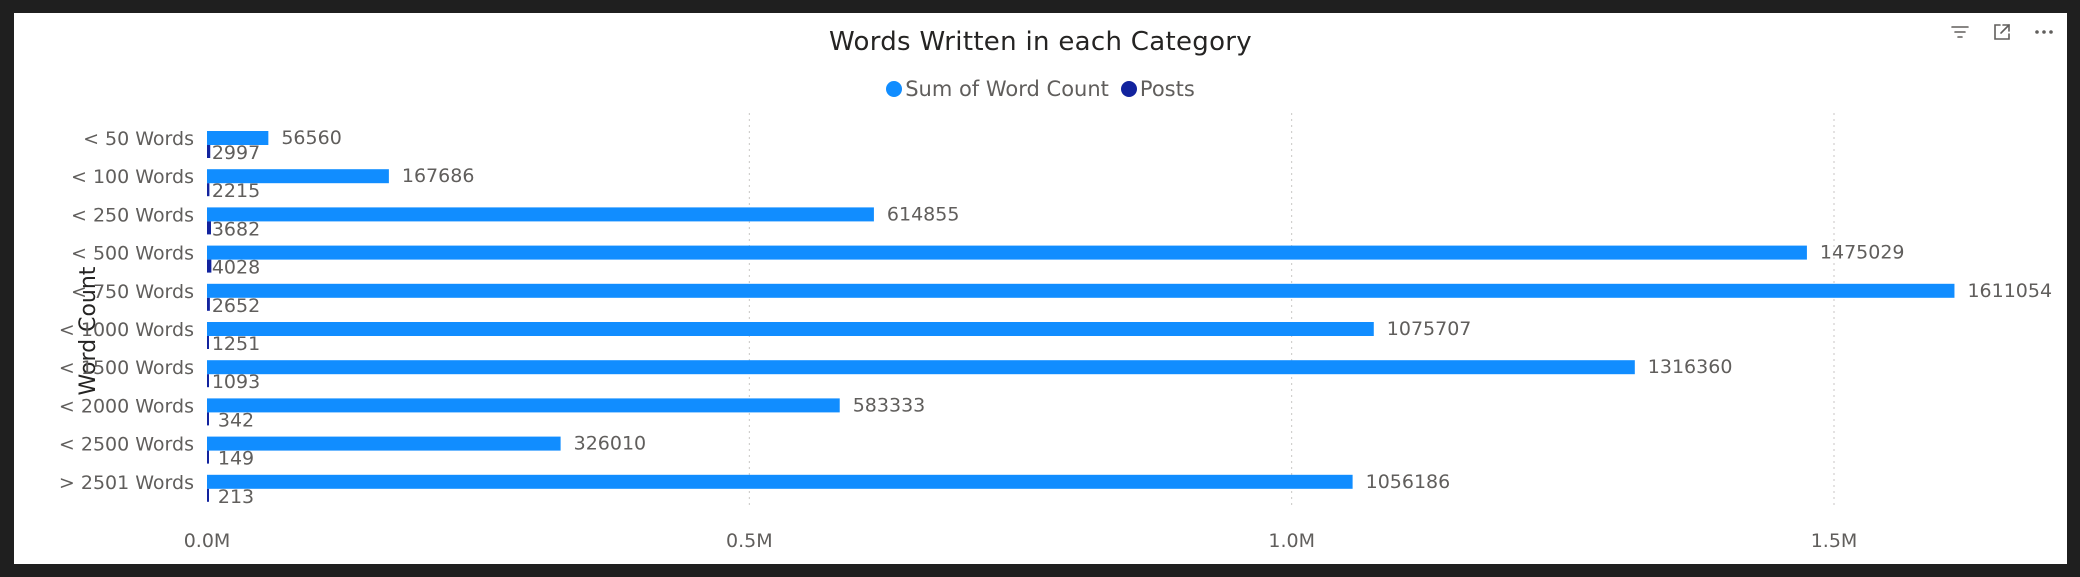 The image size is (2080, 577). What do you see at coordinates (126, 483) in the screenshot?
I see `y-category-label: > 2501 Words` at bounding box center [126, 483].